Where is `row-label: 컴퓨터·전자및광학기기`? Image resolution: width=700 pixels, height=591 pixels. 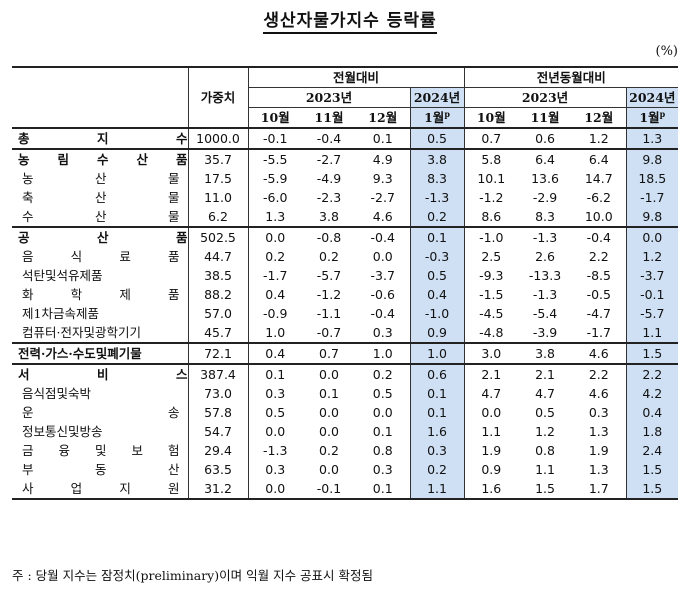
row-label: 컴퓨터·전자및광학기기 is located at coordinates (81, 332).